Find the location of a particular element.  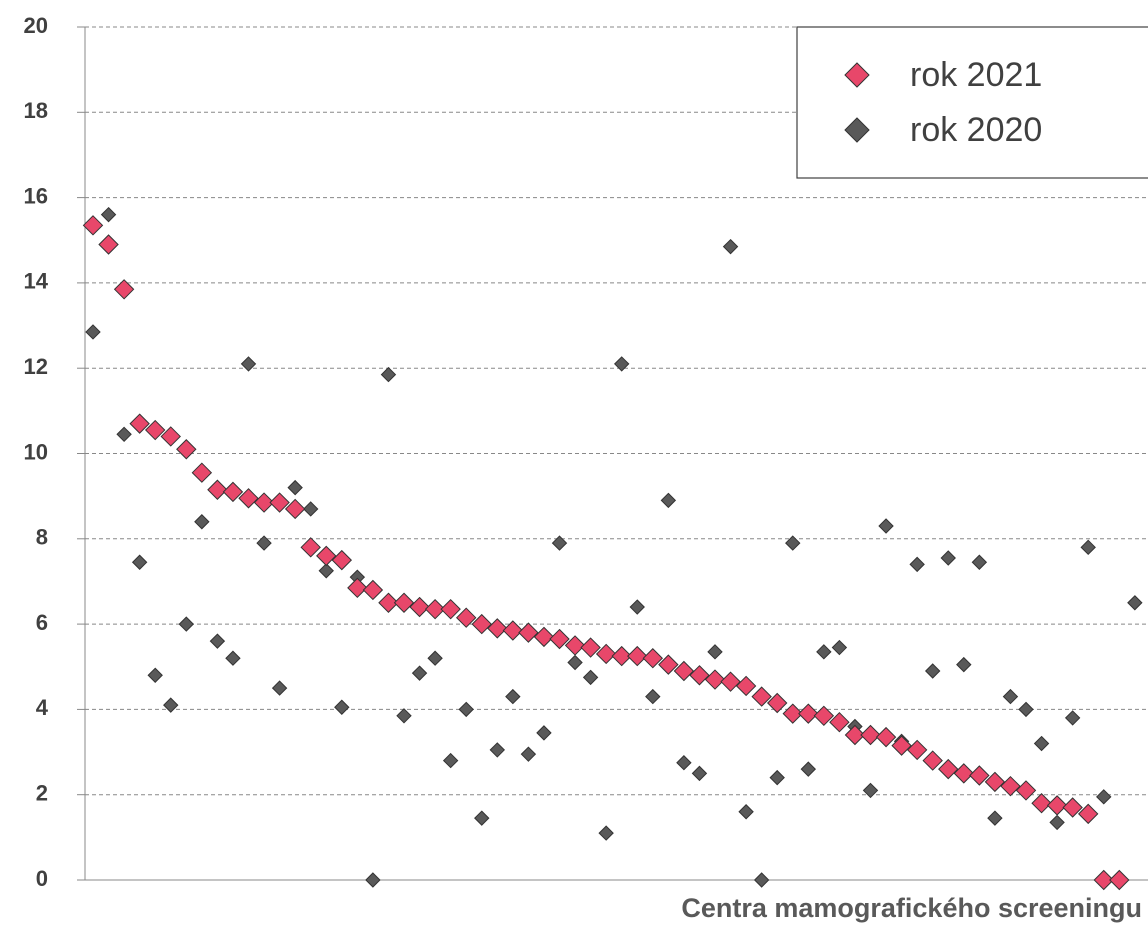

legend-label: rok 2020 is located at coordinates (976, 130).